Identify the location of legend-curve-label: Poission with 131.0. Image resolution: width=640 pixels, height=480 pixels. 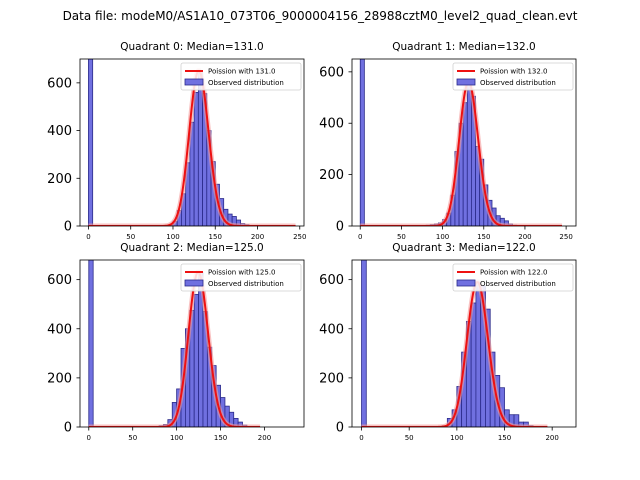
(242, 72).